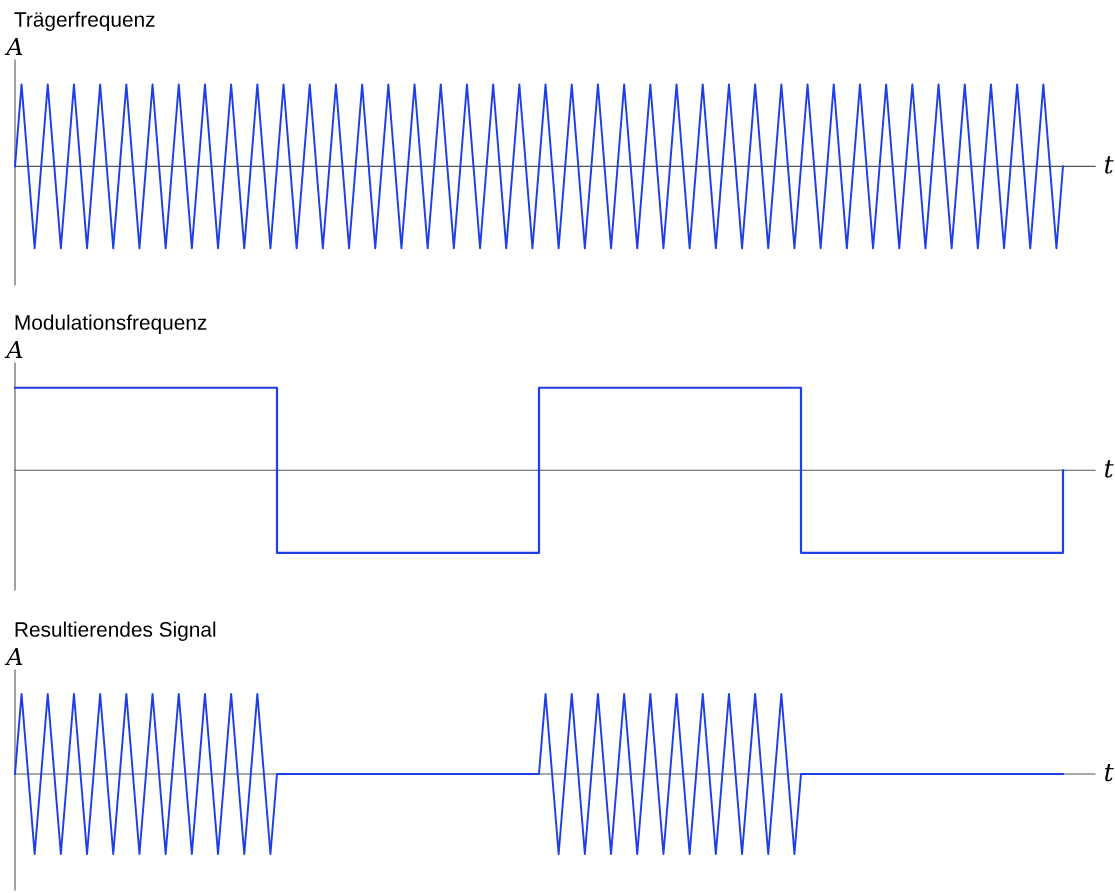 This screenshot has width=1115, height=893. I want to click on chart-title: Modulationsfrequenz, so click(111, 324).